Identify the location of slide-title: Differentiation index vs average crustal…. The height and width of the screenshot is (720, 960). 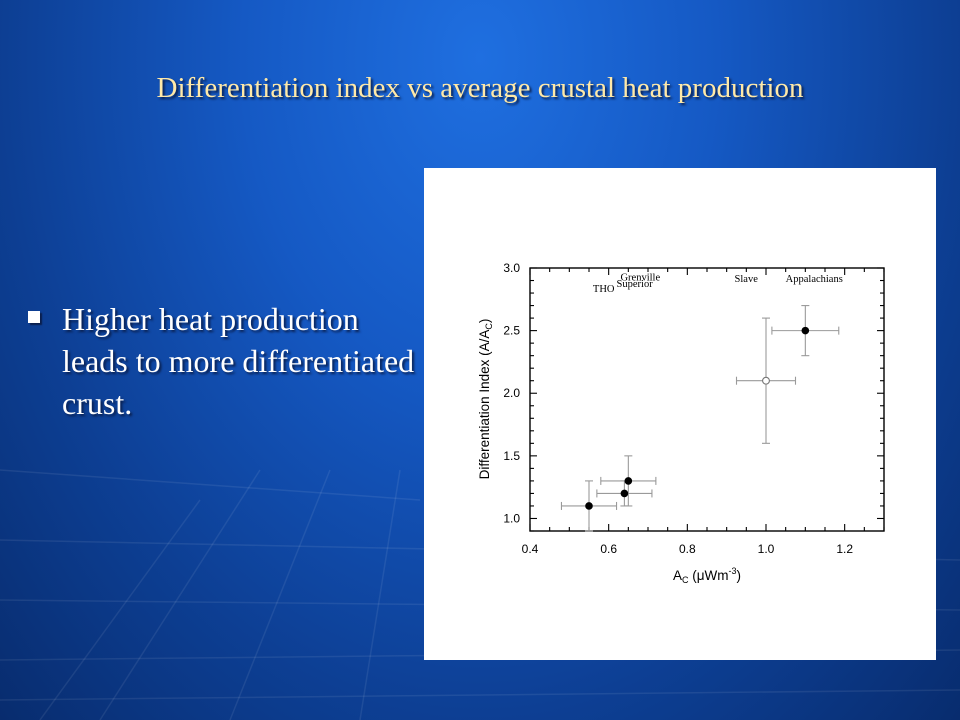
(480, 88).